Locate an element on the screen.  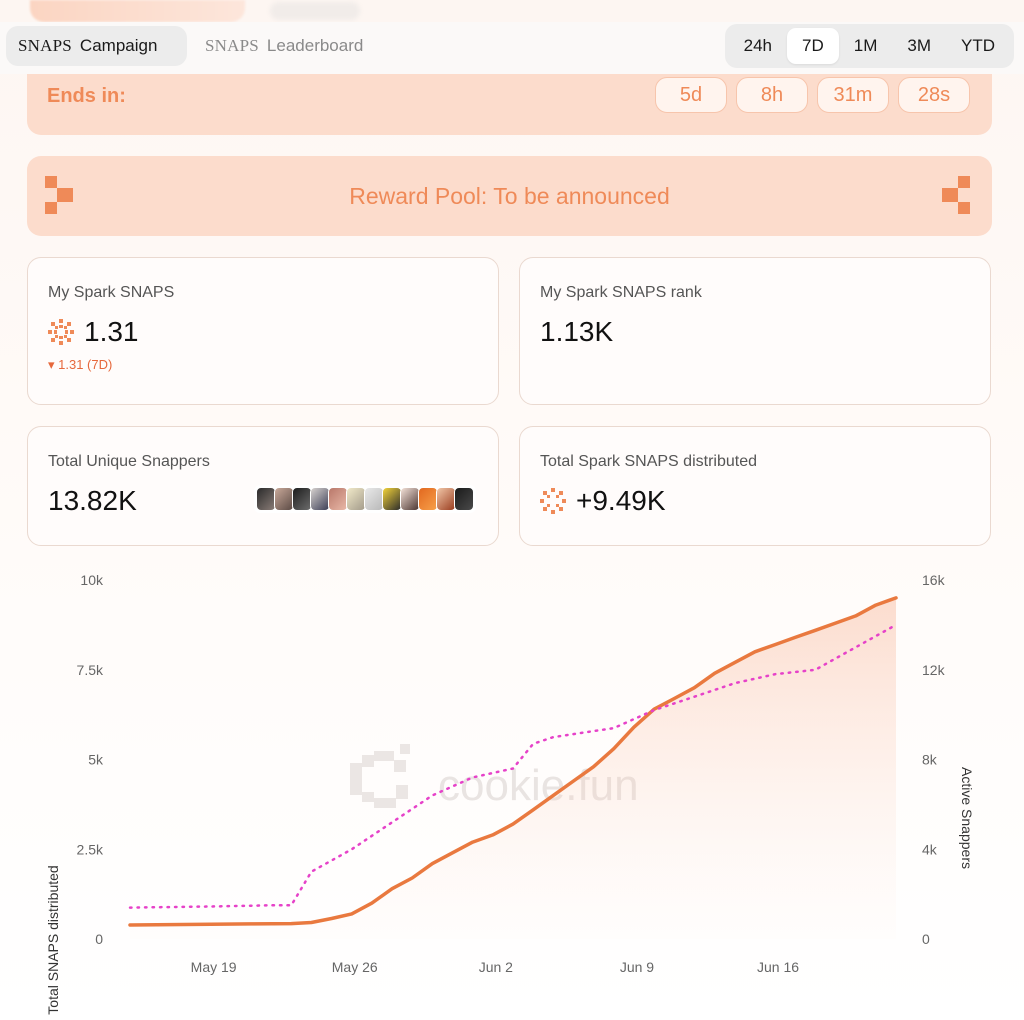
y-left-tick-label: 5k is located at coordinates (96, 760).